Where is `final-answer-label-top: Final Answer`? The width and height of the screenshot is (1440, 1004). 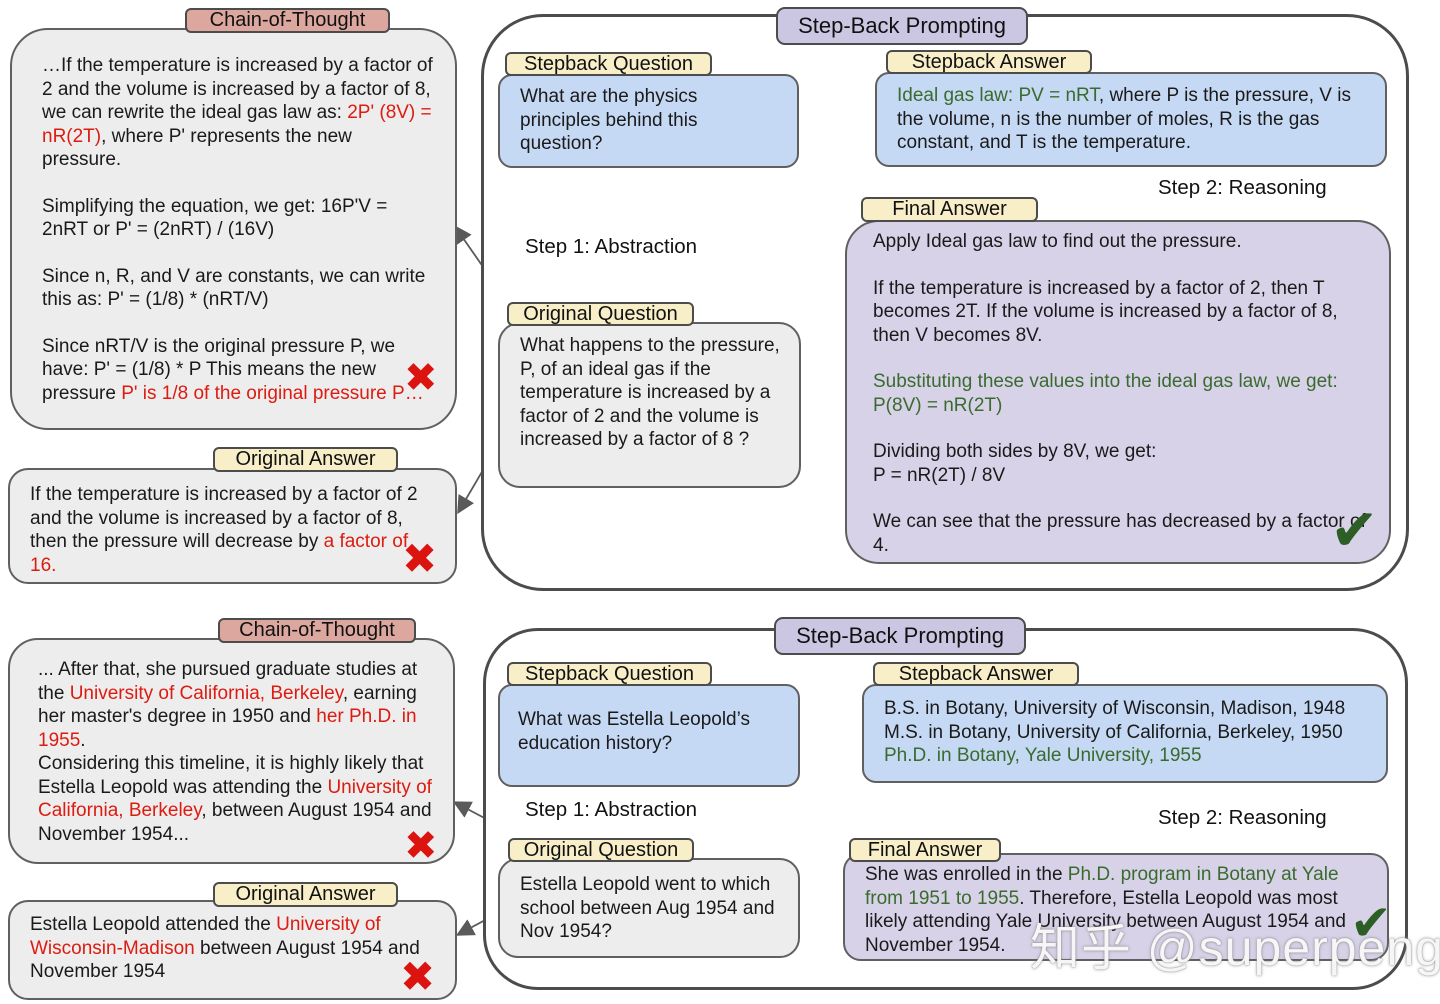
final-answer-label-top: Final Answer is located at coordinates (949, 209).